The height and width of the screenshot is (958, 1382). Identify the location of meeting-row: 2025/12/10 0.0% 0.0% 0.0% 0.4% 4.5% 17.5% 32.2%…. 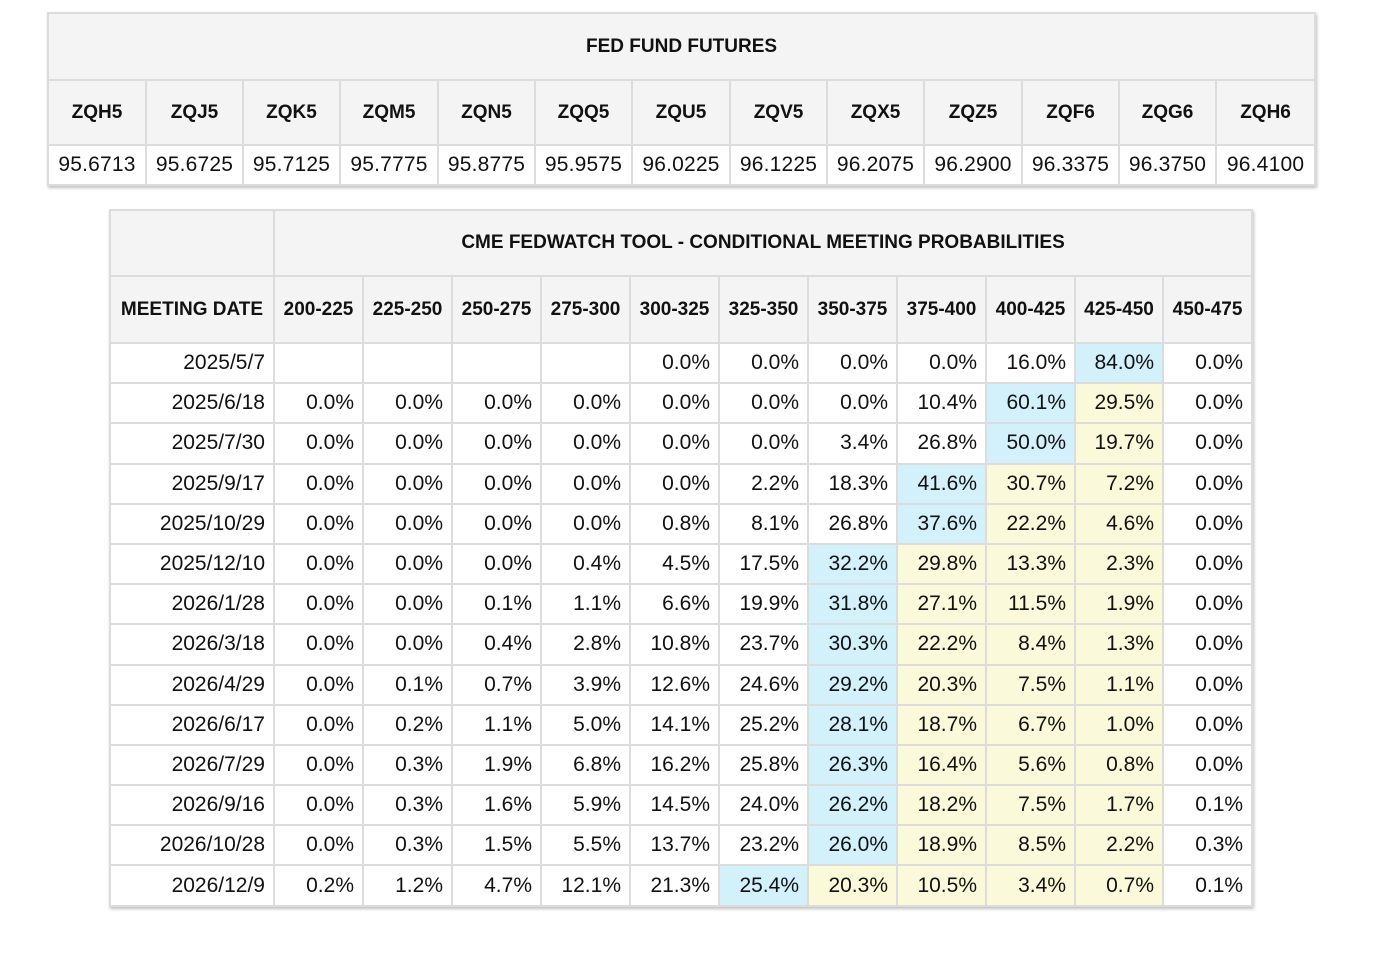
(681, 564).